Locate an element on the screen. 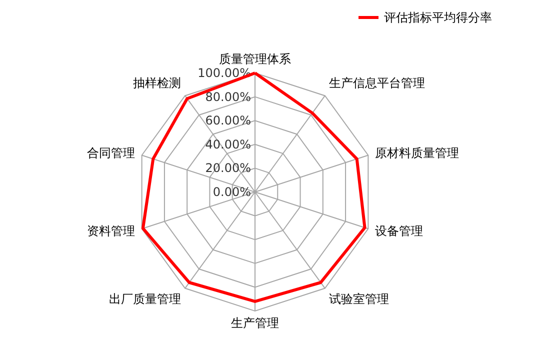  y-tick-label: 20.00% is located at coordinates (228, 168).